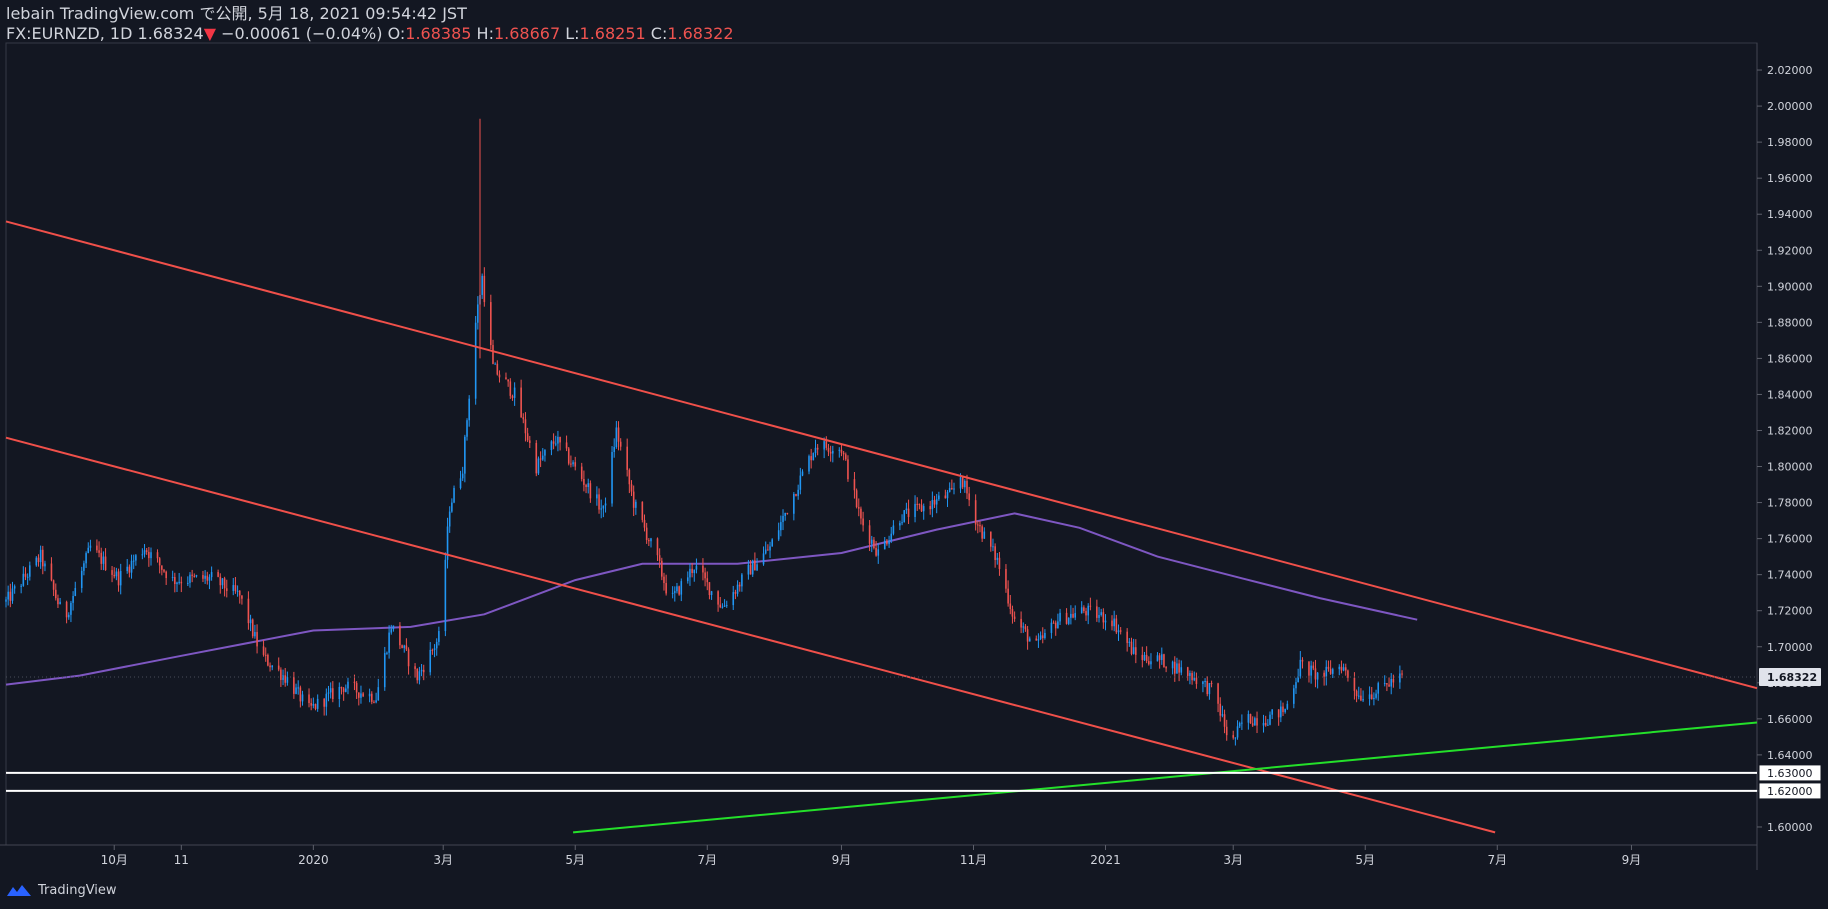 This screenshot has width=1828, height=909. I want to click on y-tick-label: 1.78000, so click(1790, 503).